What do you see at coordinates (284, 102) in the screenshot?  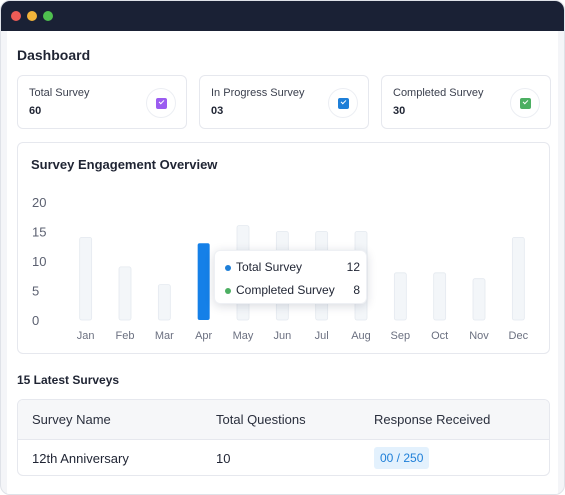 I see `stat-card-in-progress: In Progress Survey 03` at bounding box center [284, 102].